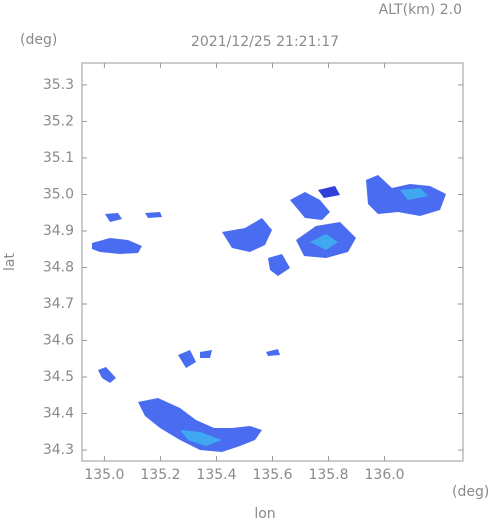 Image resolution: width=491 pixels, height=521 pixels. What do you see at coordinates (58, 231) in the screenshot?
I see `y-tick-label: 34.9` at bounding box center [58, 231].